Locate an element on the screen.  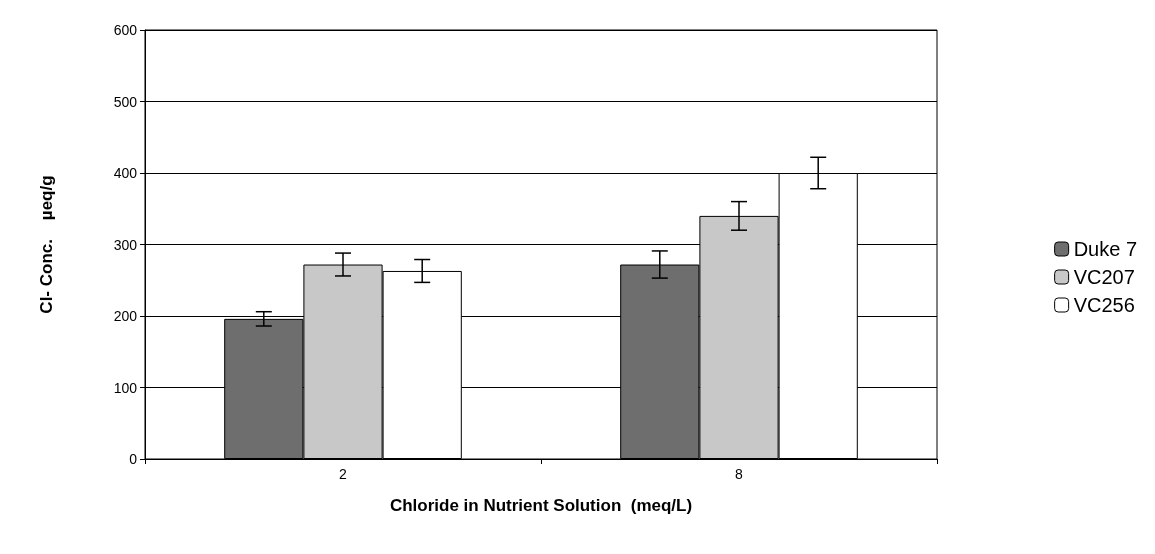
y-tick-label: 400 is located at coordinates (125, 173).